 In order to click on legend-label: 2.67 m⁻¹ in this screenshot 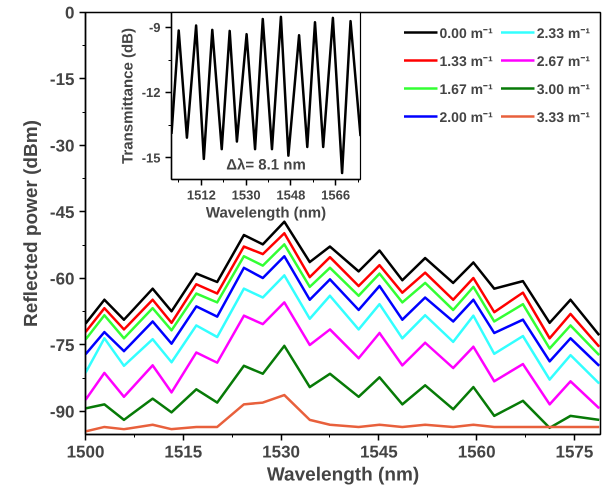, I will do `click(563, 61)`.